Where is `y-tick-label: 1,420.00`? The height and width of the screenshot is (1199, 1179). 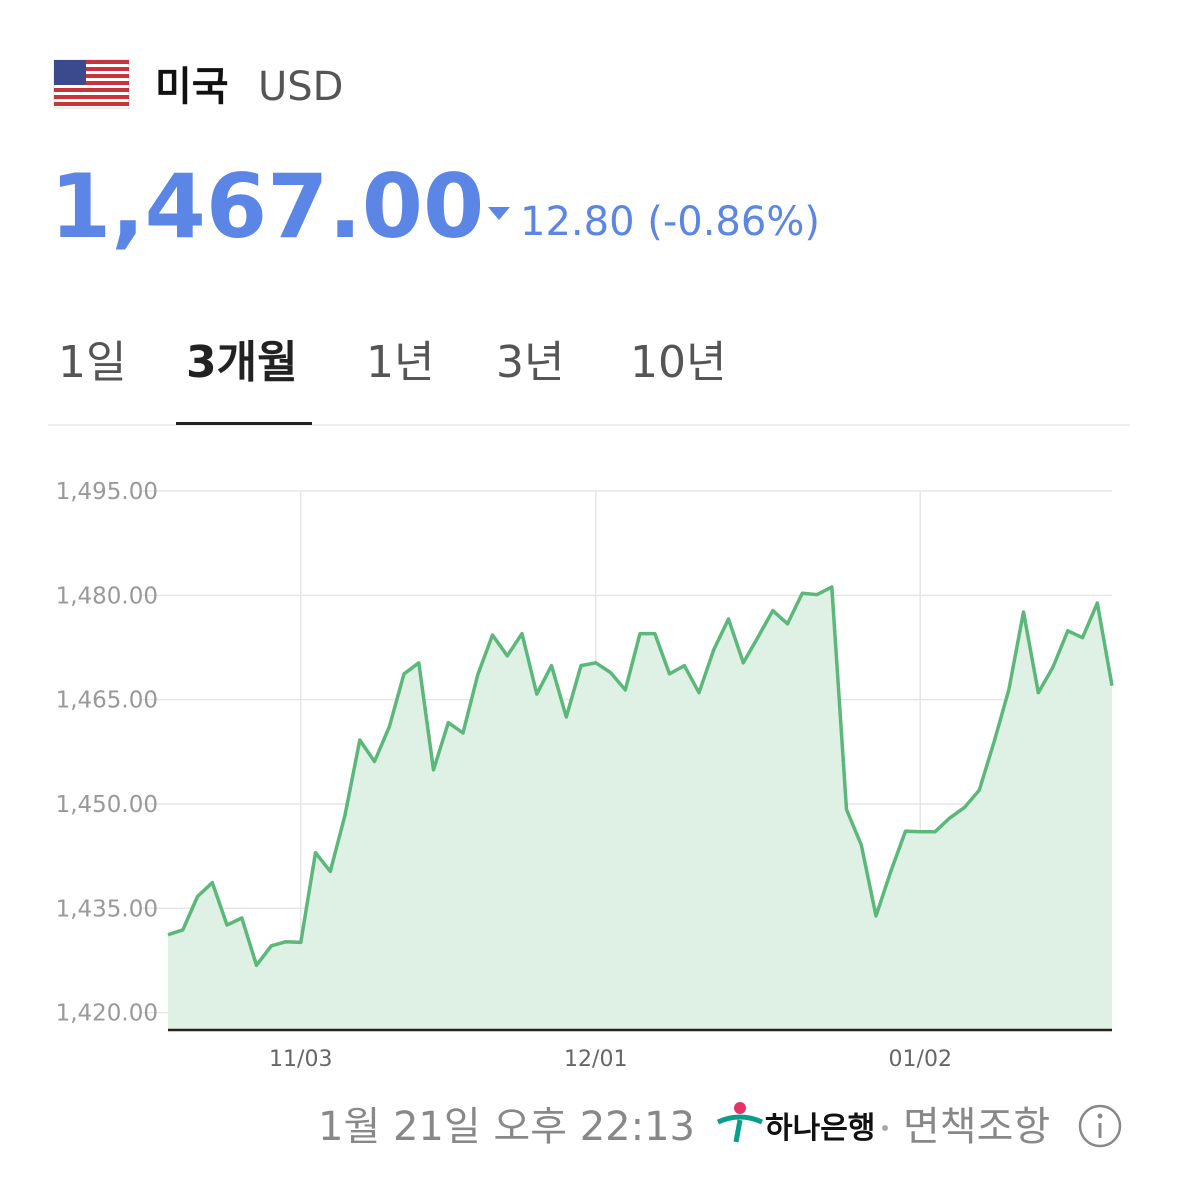
y-tick-label: 1,420.00 is located at coordinates (107, 1014).